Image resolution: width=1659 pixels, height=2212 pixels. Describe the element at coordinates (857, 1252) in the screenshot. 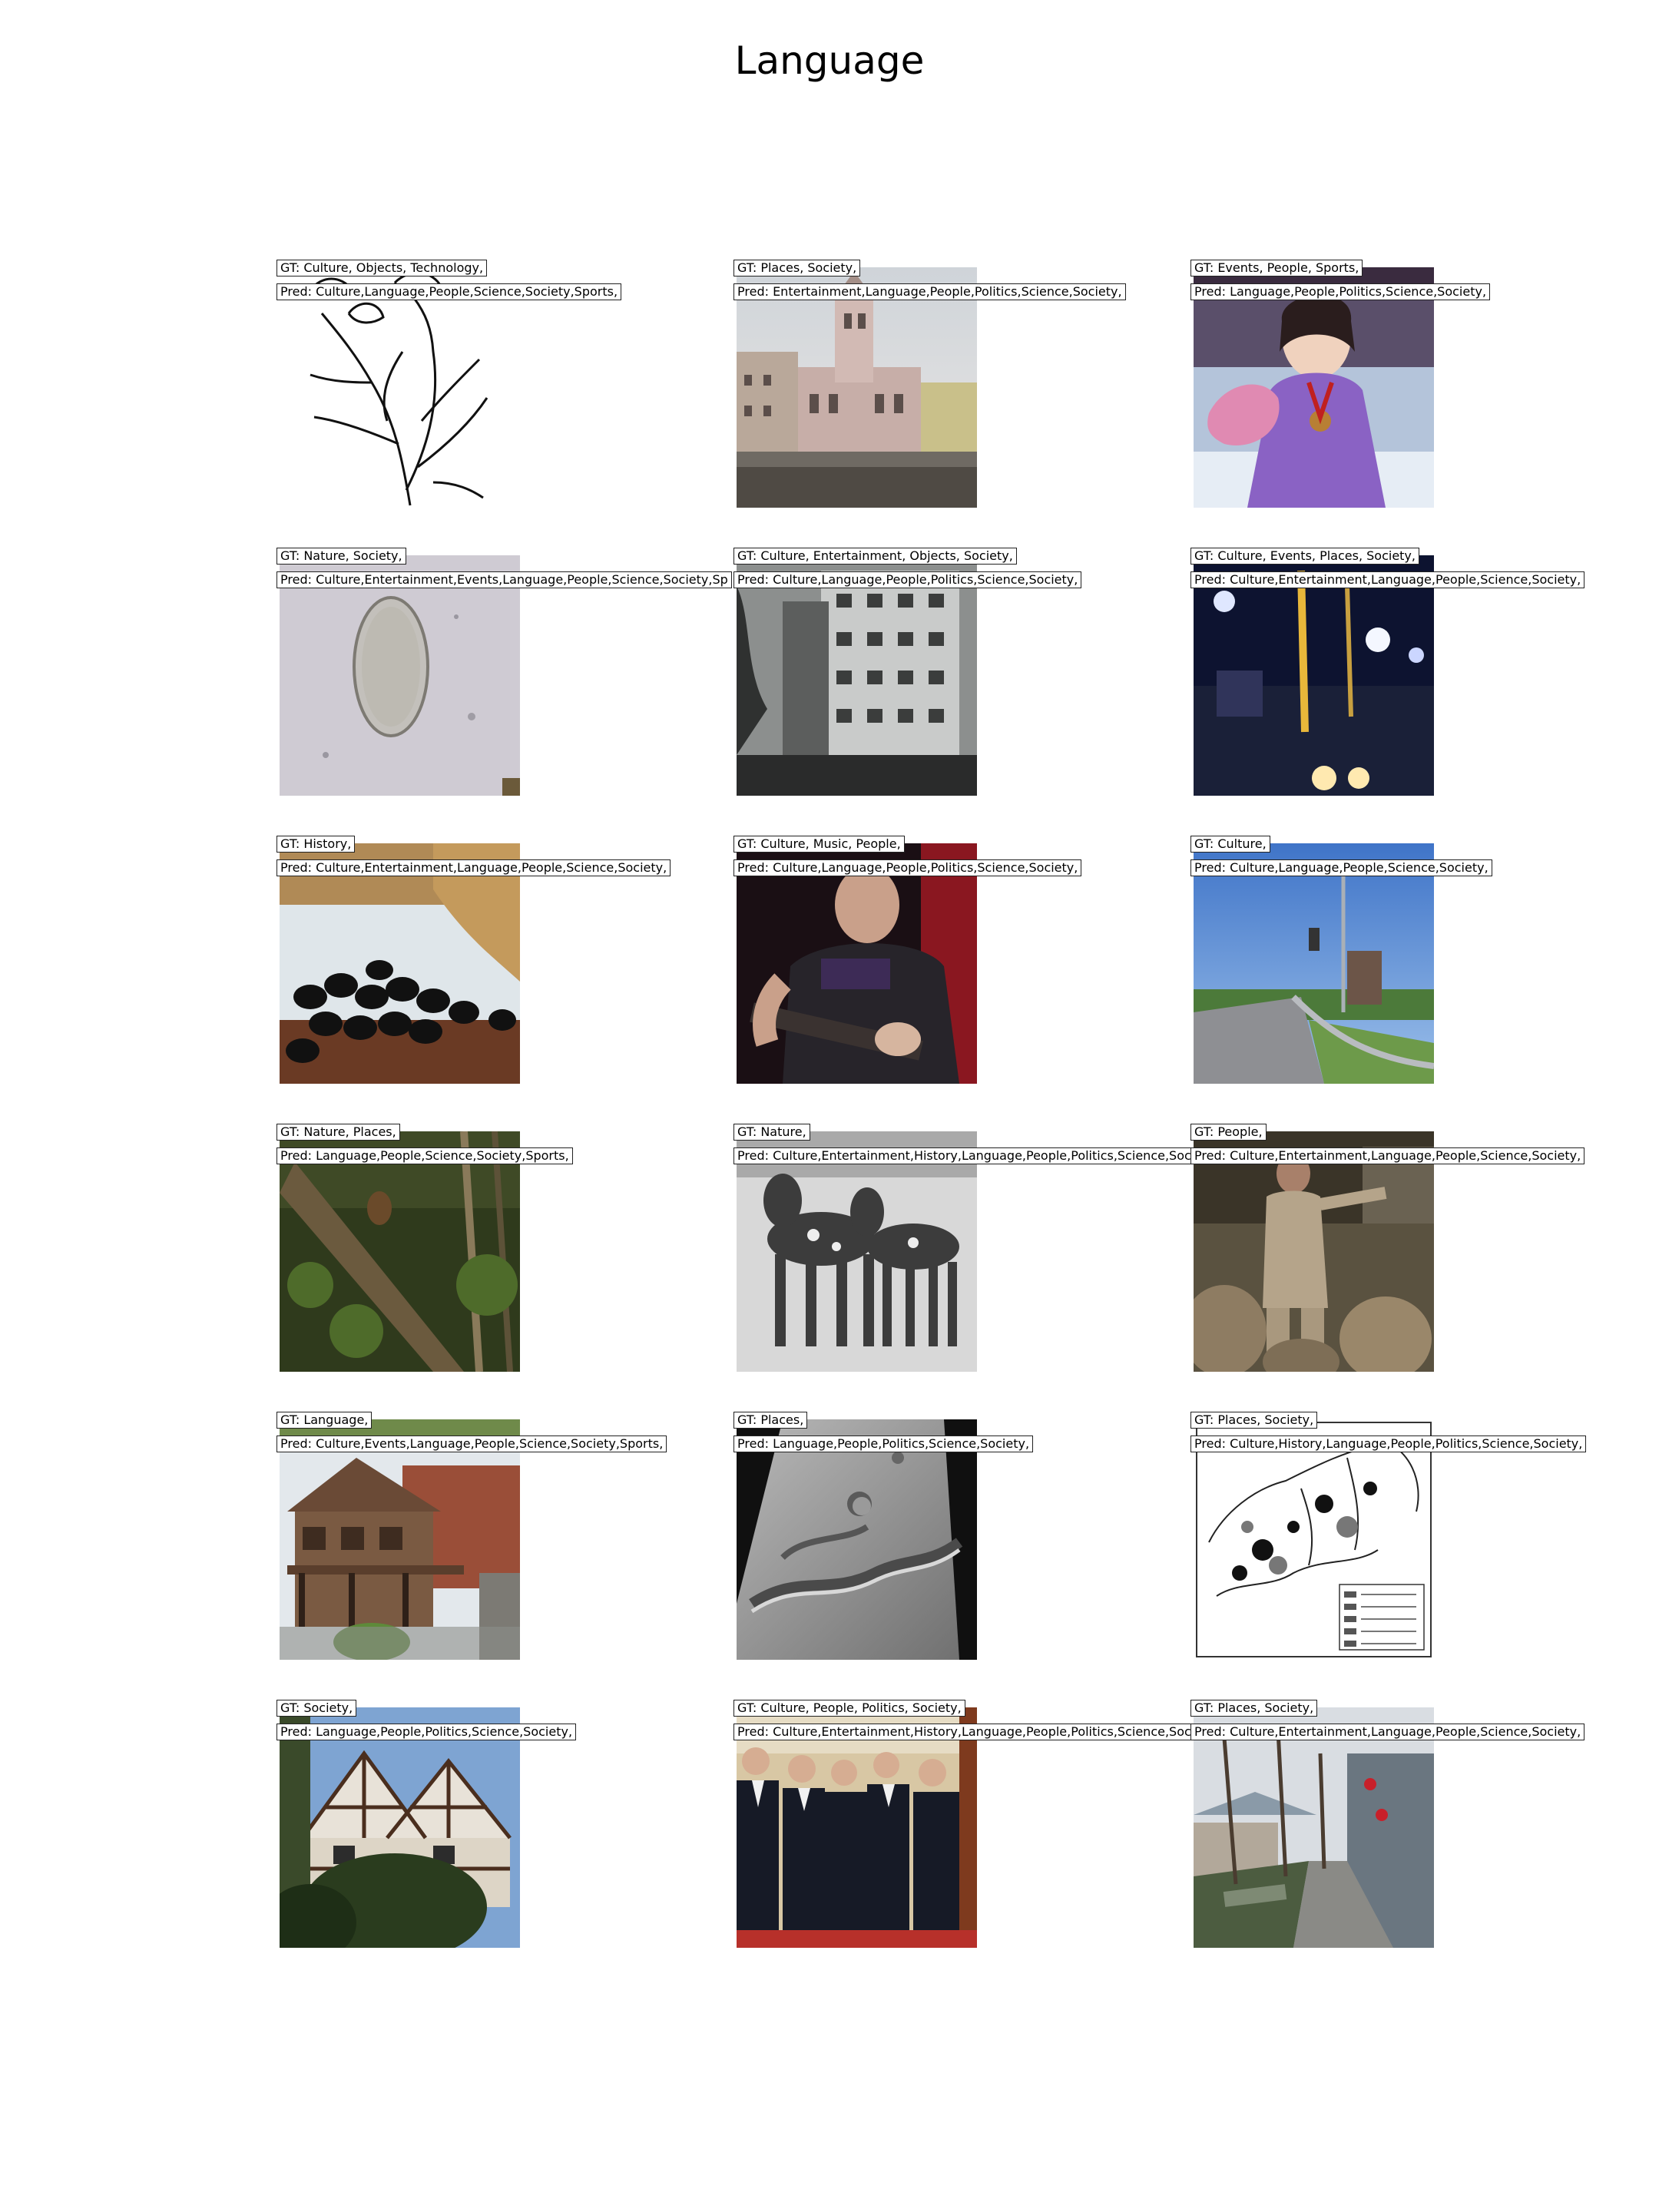

I see `two-dogs-image` at that location.